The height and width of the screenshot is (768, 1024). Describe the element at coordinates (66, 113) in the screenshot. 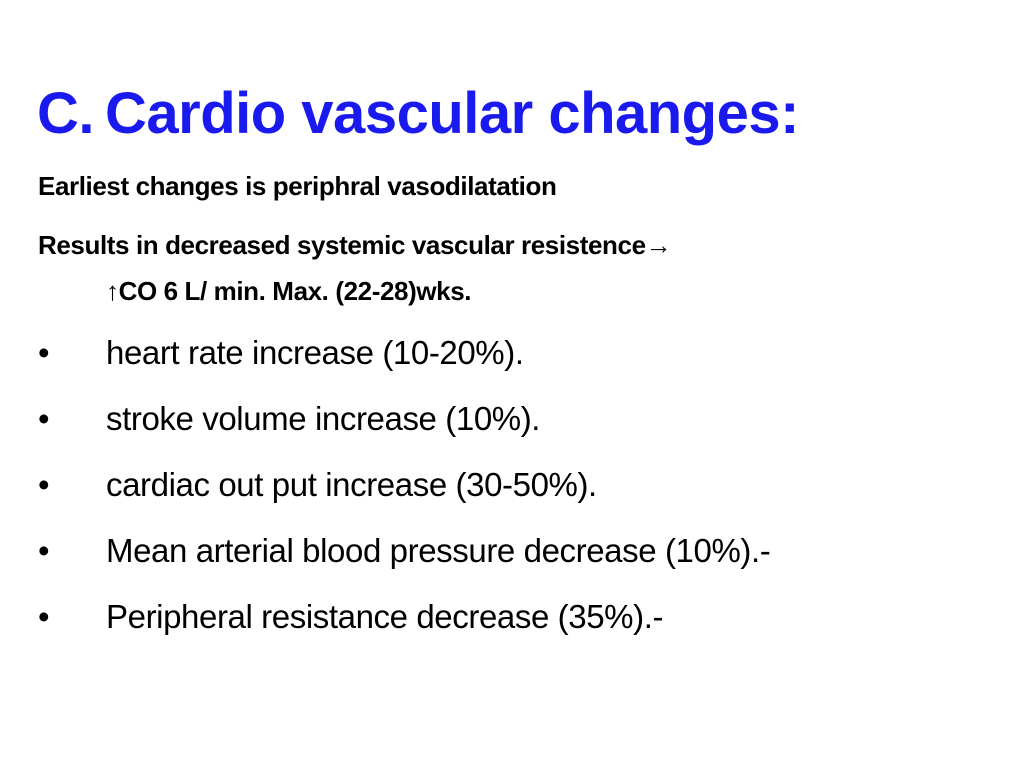

I see `title-number: C.` at that location.